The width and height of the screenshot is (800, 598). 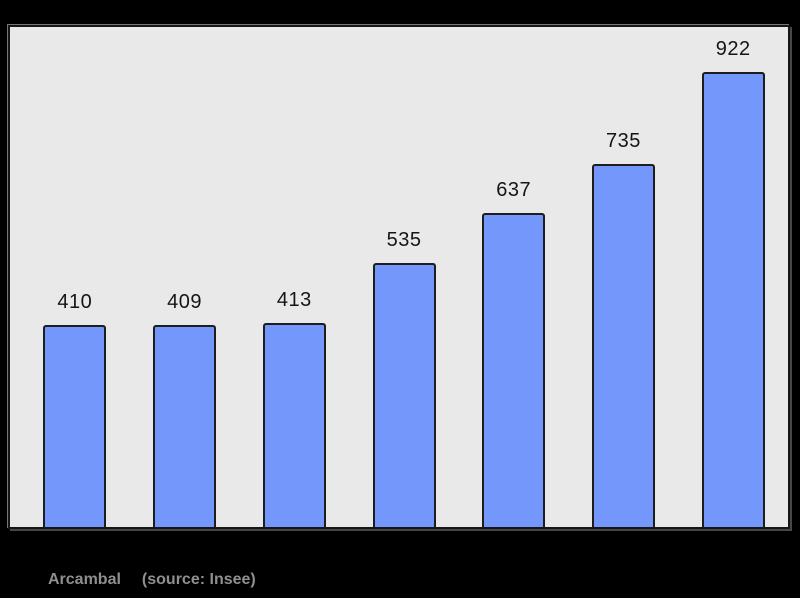 What do you see at coordinates (733, 49) in the screenshot?
I see `bar-value-label: 922` at bounding box center [733, 49].